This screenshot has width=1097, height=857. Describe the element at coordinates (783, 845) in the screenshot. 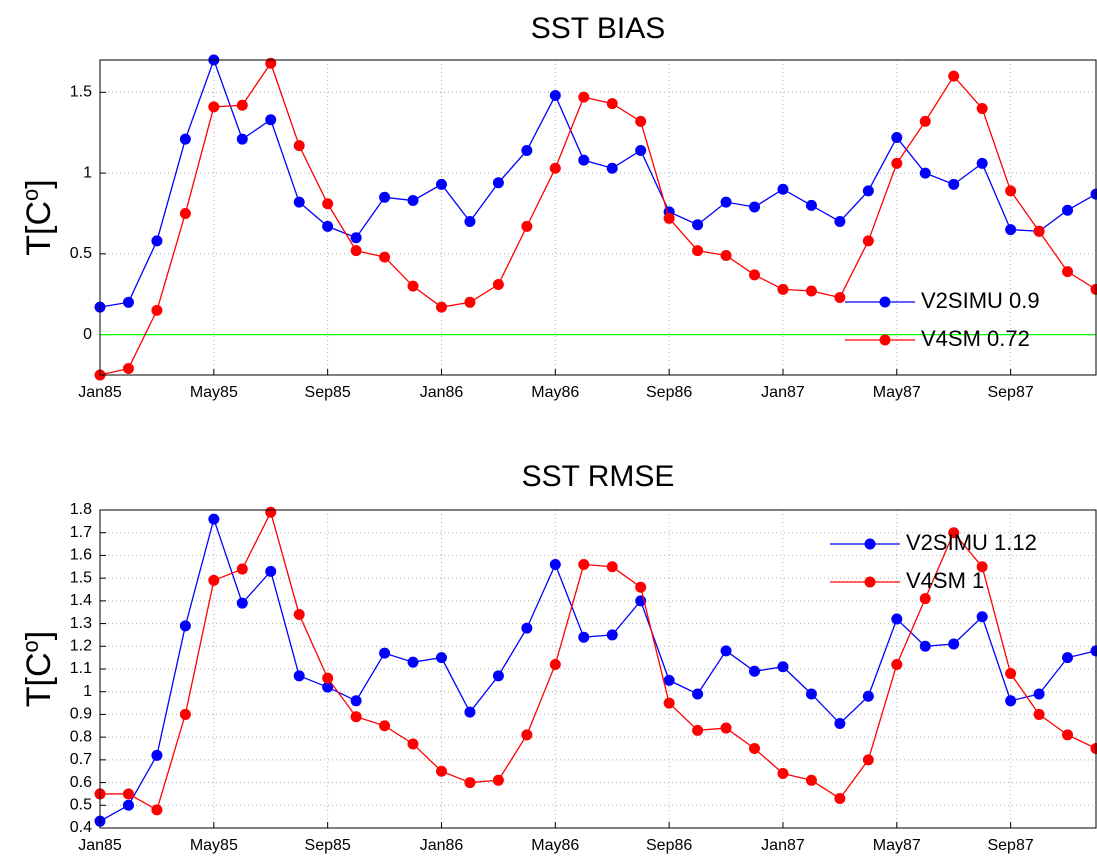

I see `x-tick-label: Jan87` at that location.